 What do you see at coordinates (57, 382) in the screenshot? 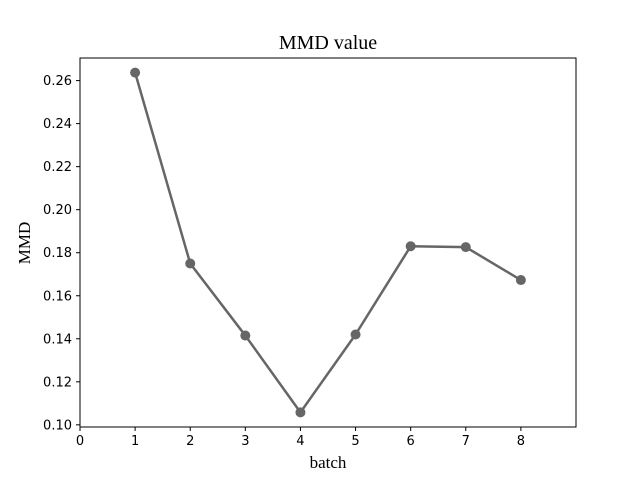
I see `y-tick-label: 0.12` at bounding box center [57, 382].